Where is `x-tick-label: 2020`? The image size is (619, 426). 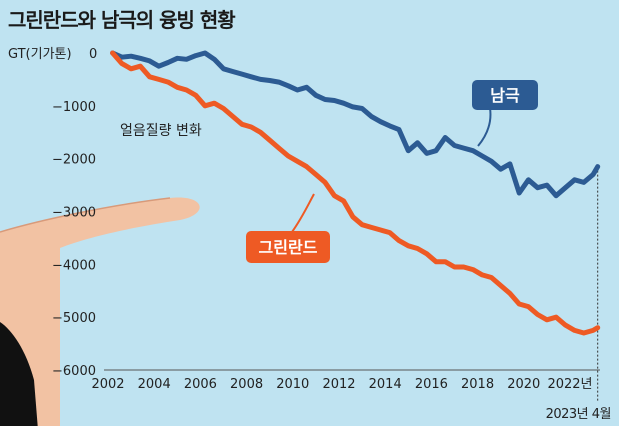 x-tick-label: 2020 is located at coordinates (523, 384).